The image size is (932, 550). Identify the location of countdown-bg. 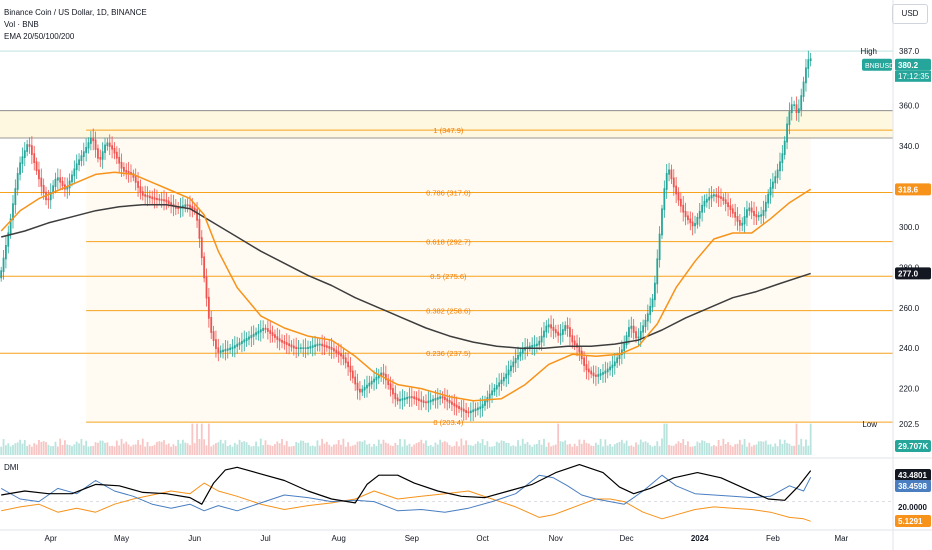
(913, 76).